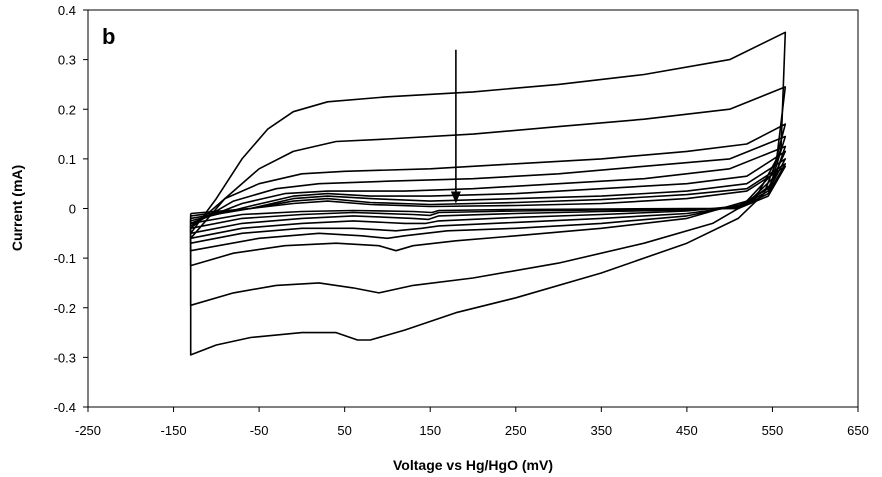  I want to click on y-tick-label: 0.2, so click(67, 109).